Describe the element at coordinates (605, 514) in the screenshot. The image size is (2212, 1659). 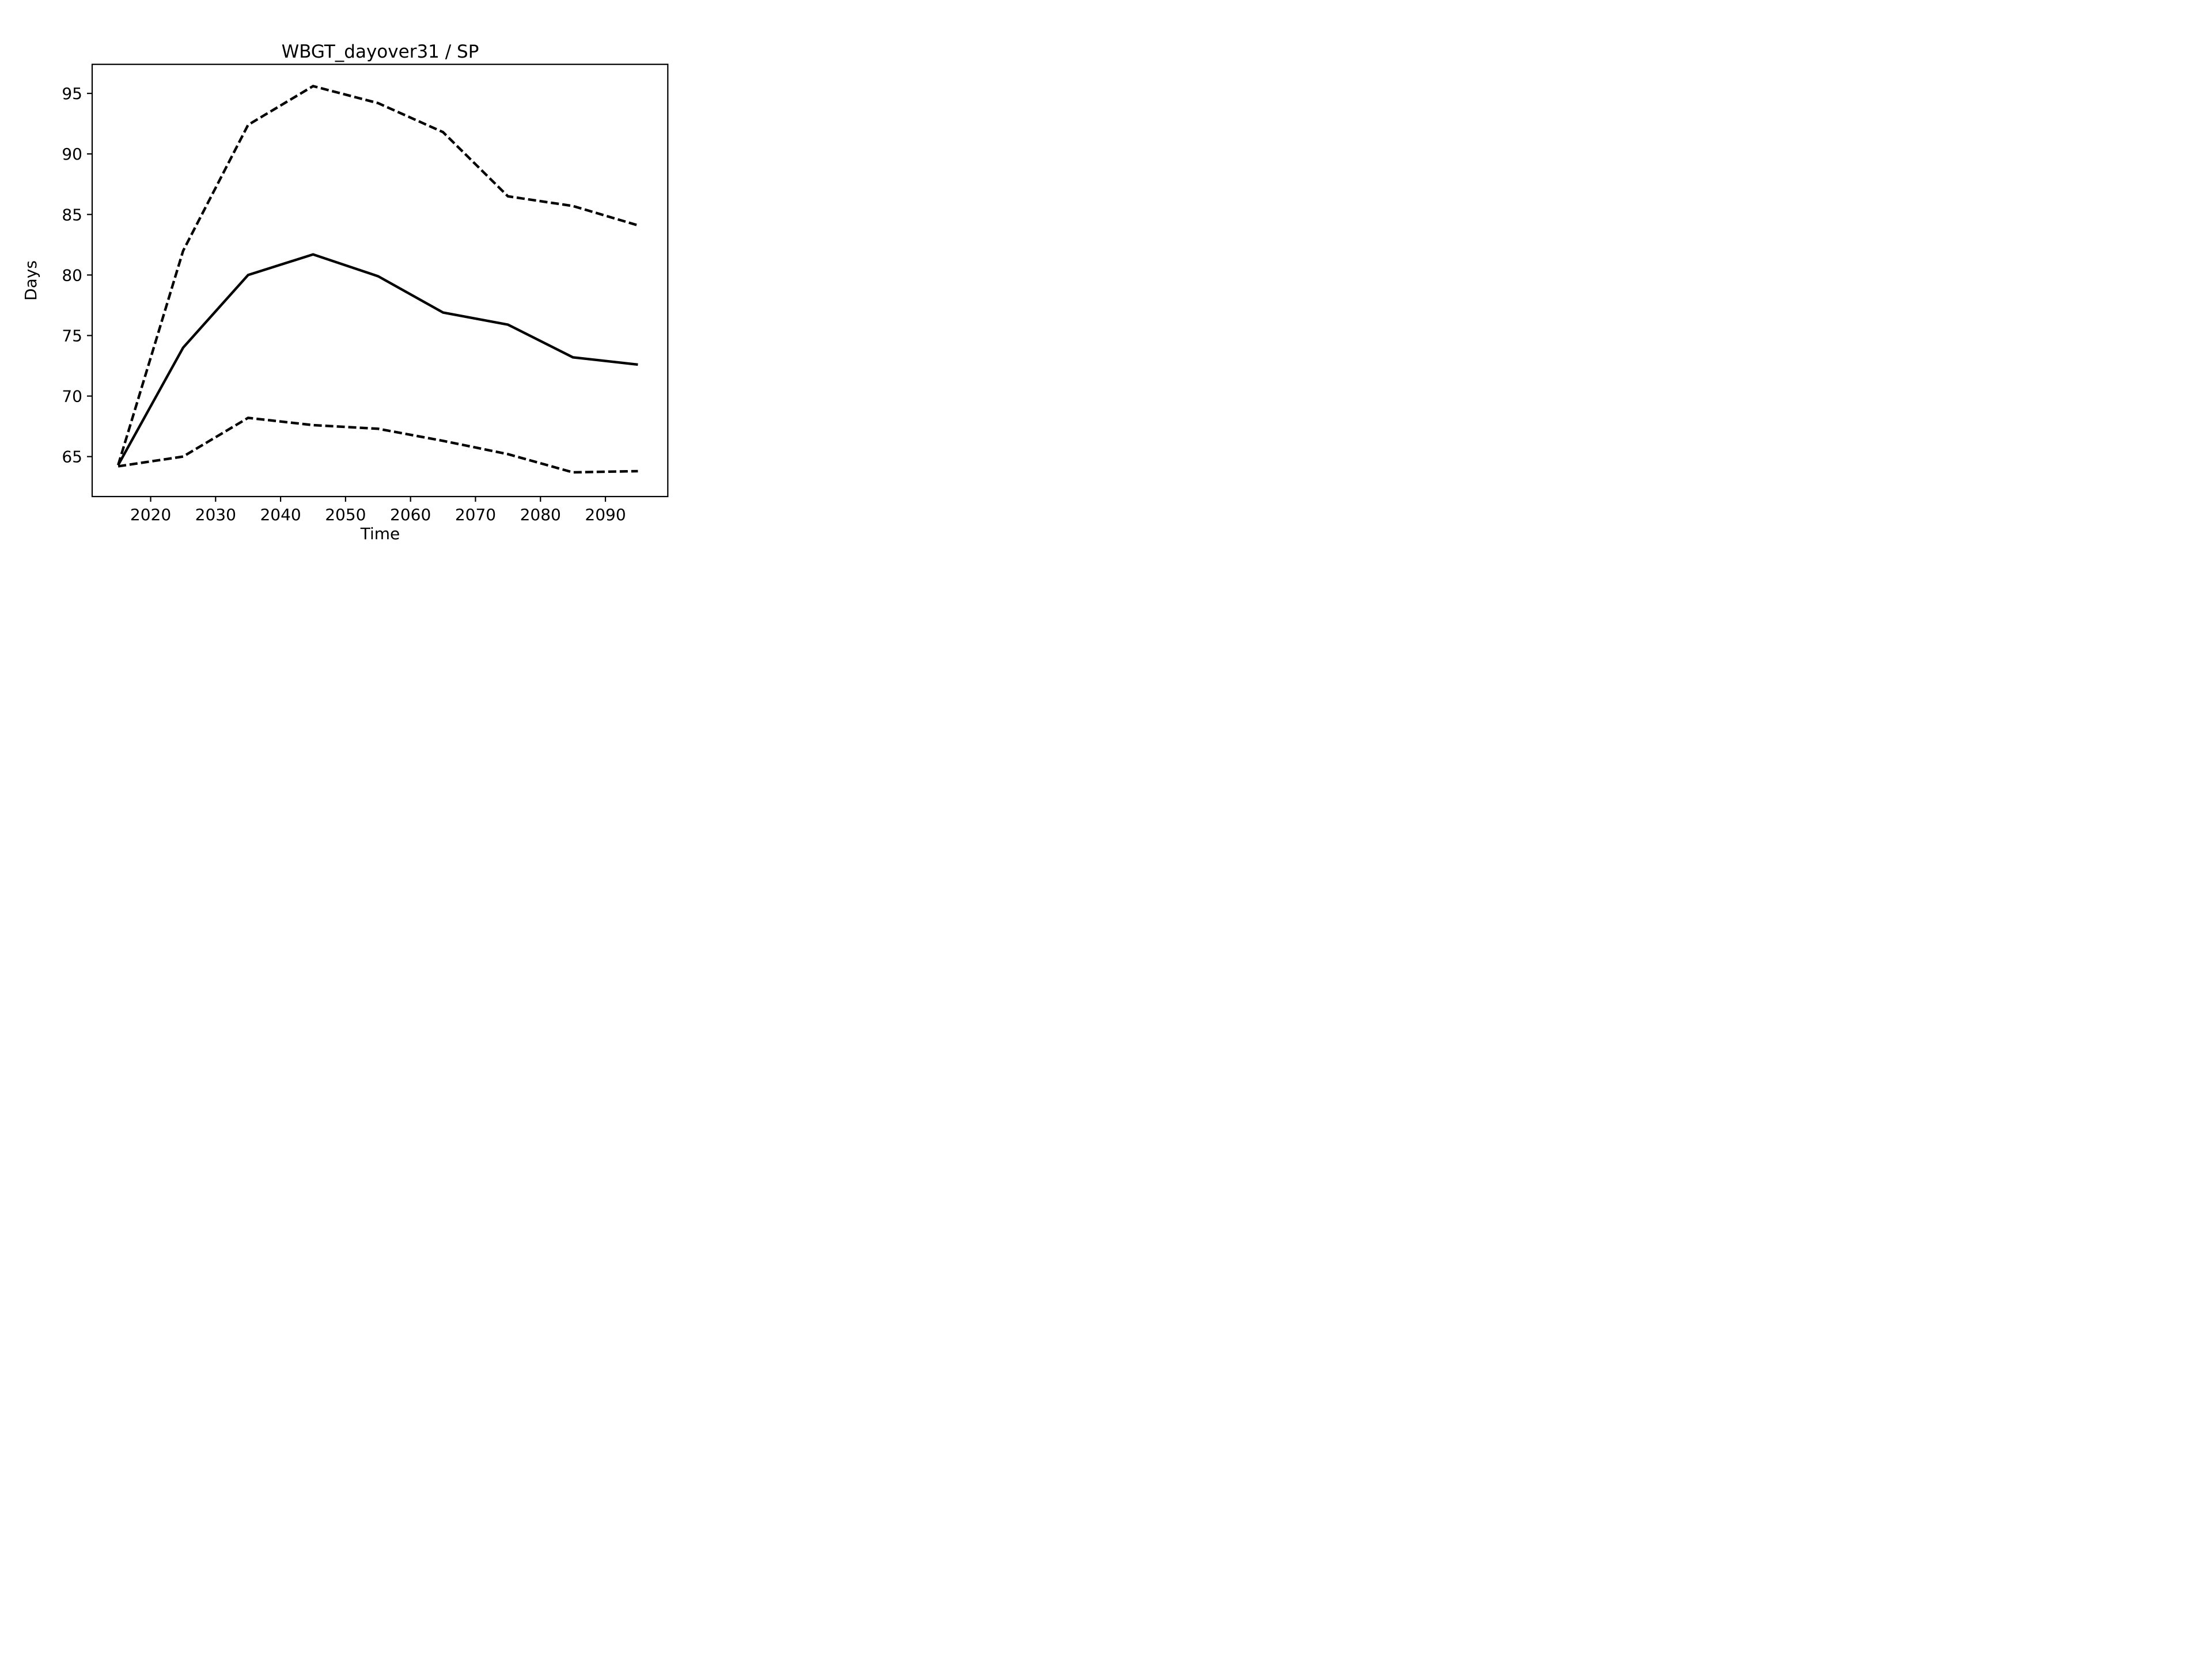
I see `x-tick-label: 2090` at that location.